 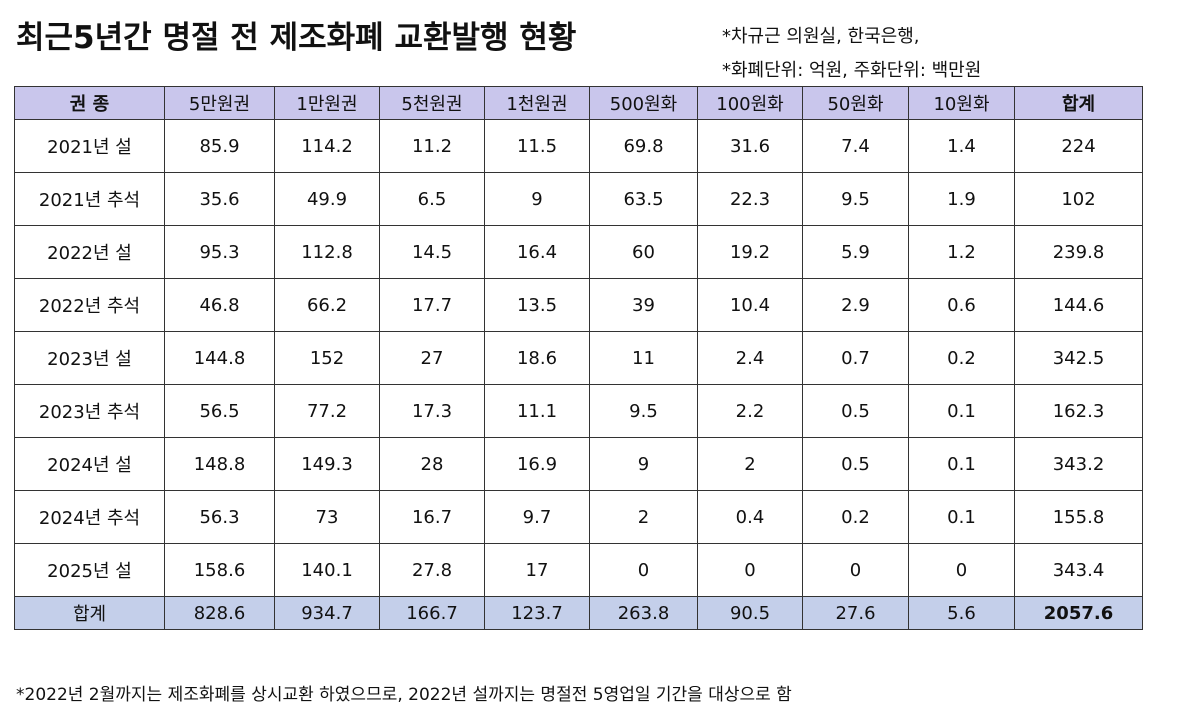 I want to click on source-line-2: *화폐단위: 억원, 주화단위: 백만원, so click(x=852, y=70).